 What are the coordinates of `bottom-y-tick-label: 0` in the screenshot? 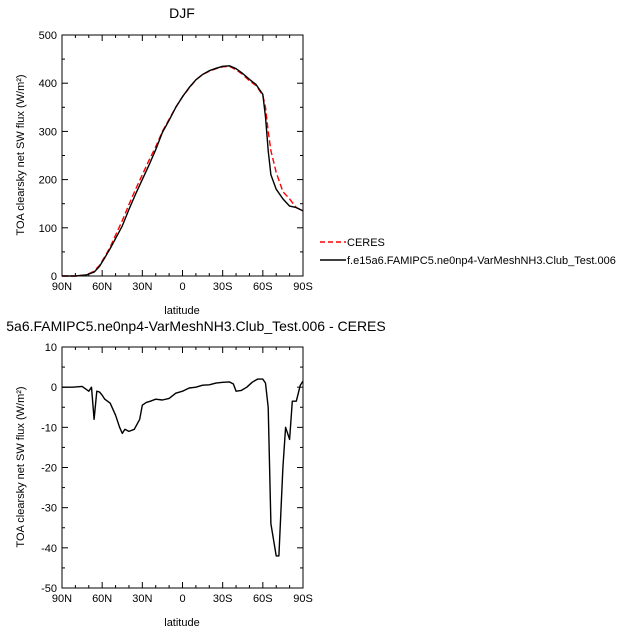 It's located at (54, 388).